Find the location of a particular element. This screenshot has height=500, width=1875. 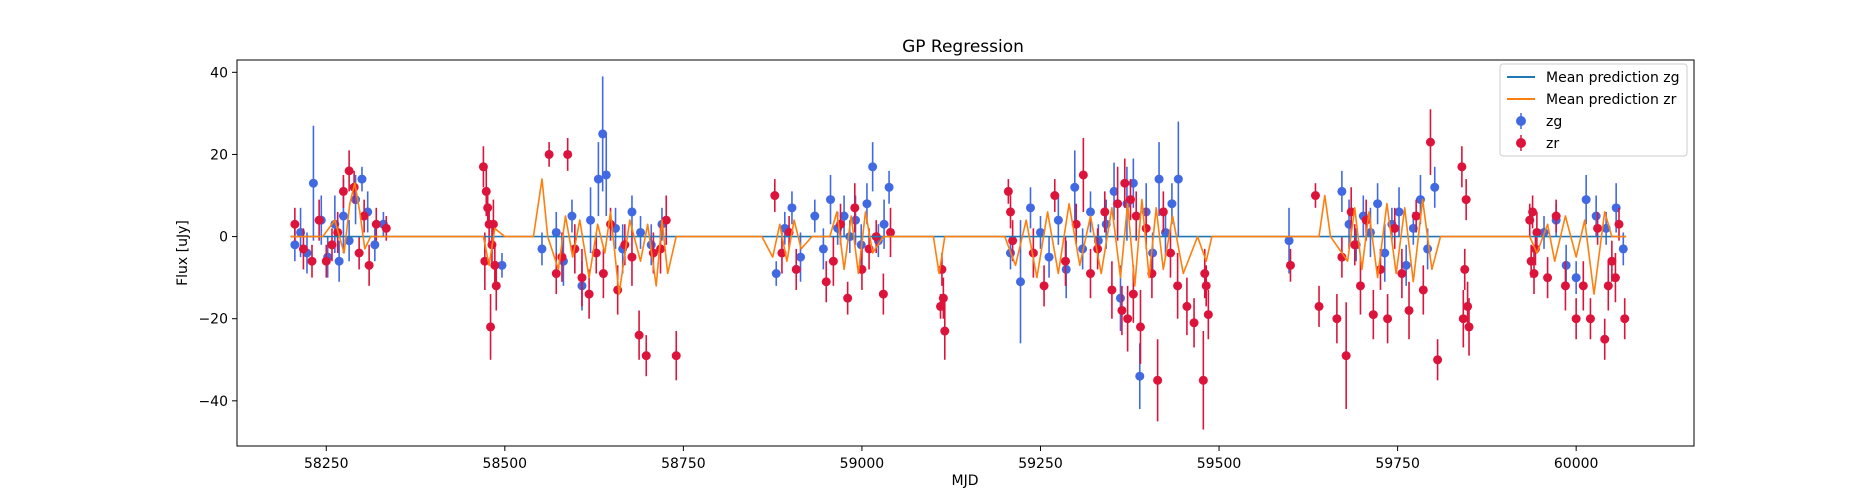

x-tick-label: 59000 is located at coordinates (862, 464).